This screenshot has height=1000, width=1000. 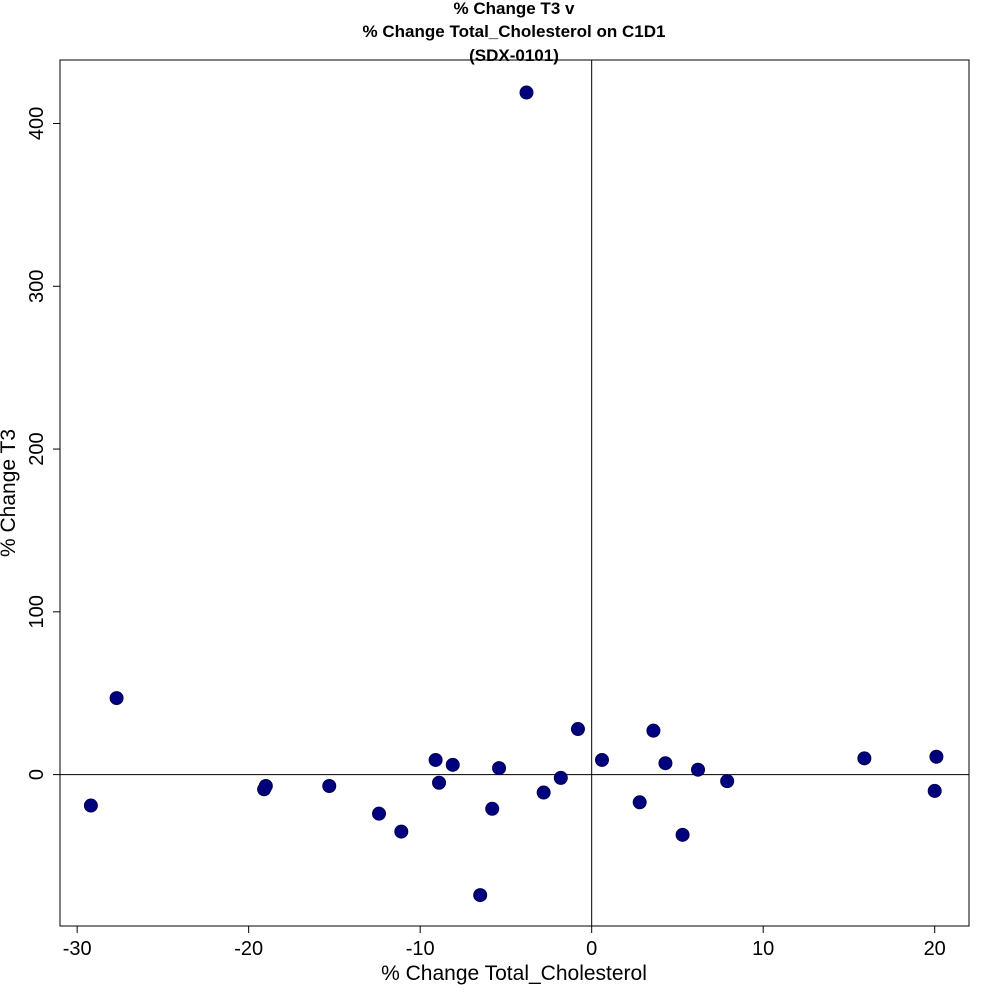 I want to click on y-tick-label: 200, so click(x=37, y=448).